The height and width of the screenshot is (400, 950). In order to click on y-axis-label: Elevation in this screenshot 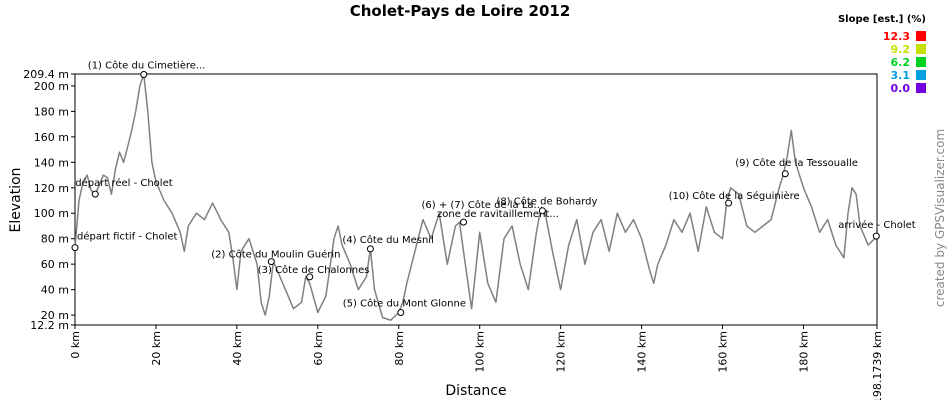, I will do `click(16, 199)`.